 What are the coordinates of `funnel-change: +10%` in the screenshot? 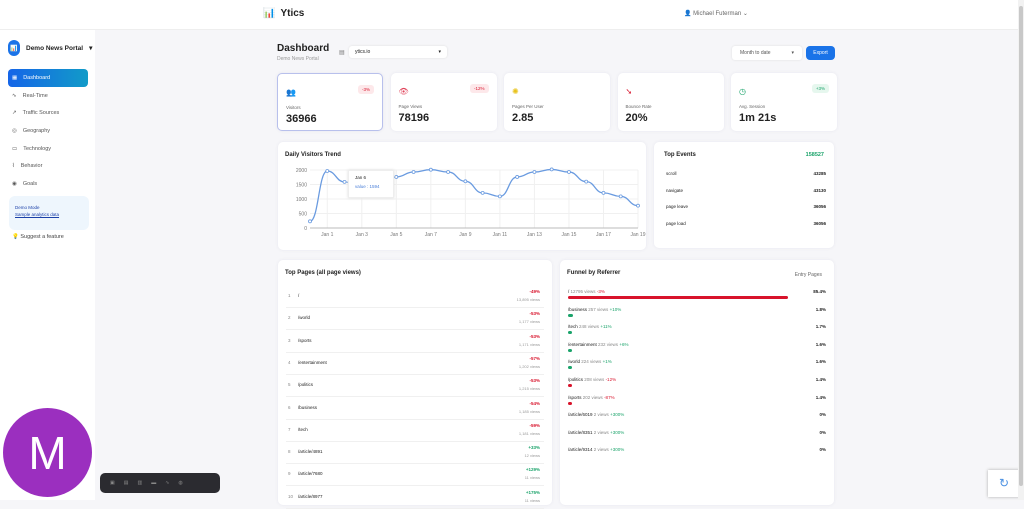 It's located at (615, 309).